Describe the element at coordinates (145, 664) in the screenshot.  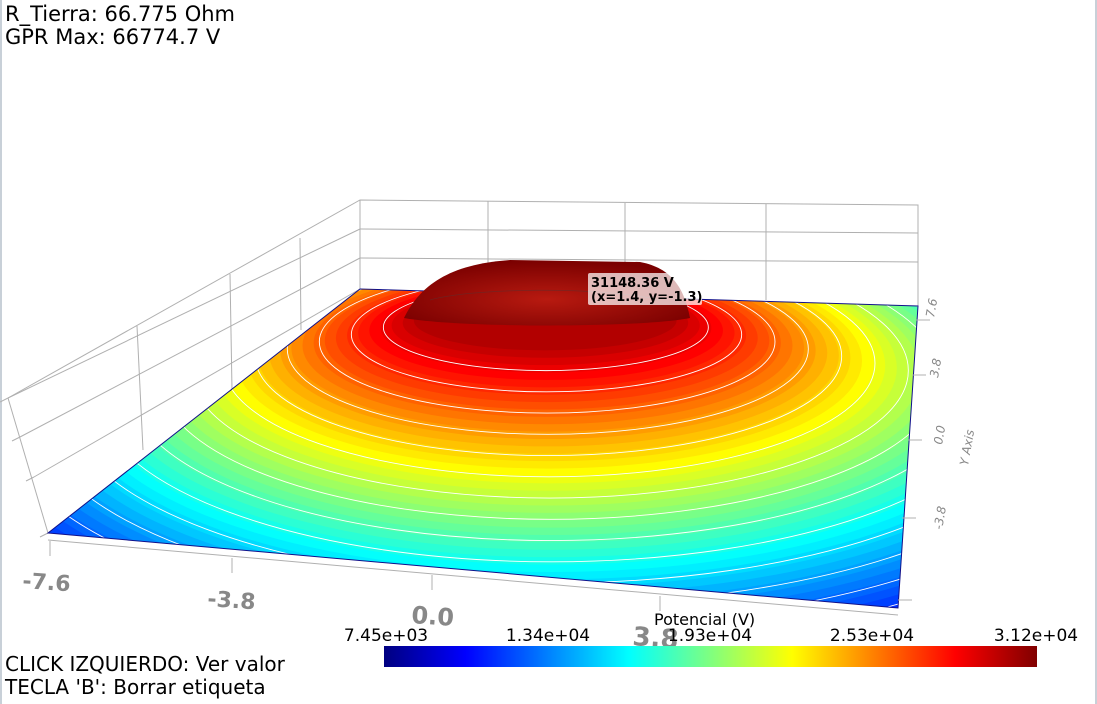
I see `hint-left-click: CLICK IZQUIERDO: Ver valor` at that location.